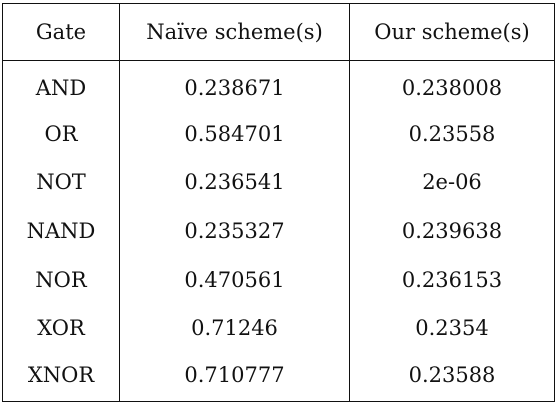 This screenshot has height=404, width=558. I want to click on our-time-cell: 0.238008, so click(452, 85).